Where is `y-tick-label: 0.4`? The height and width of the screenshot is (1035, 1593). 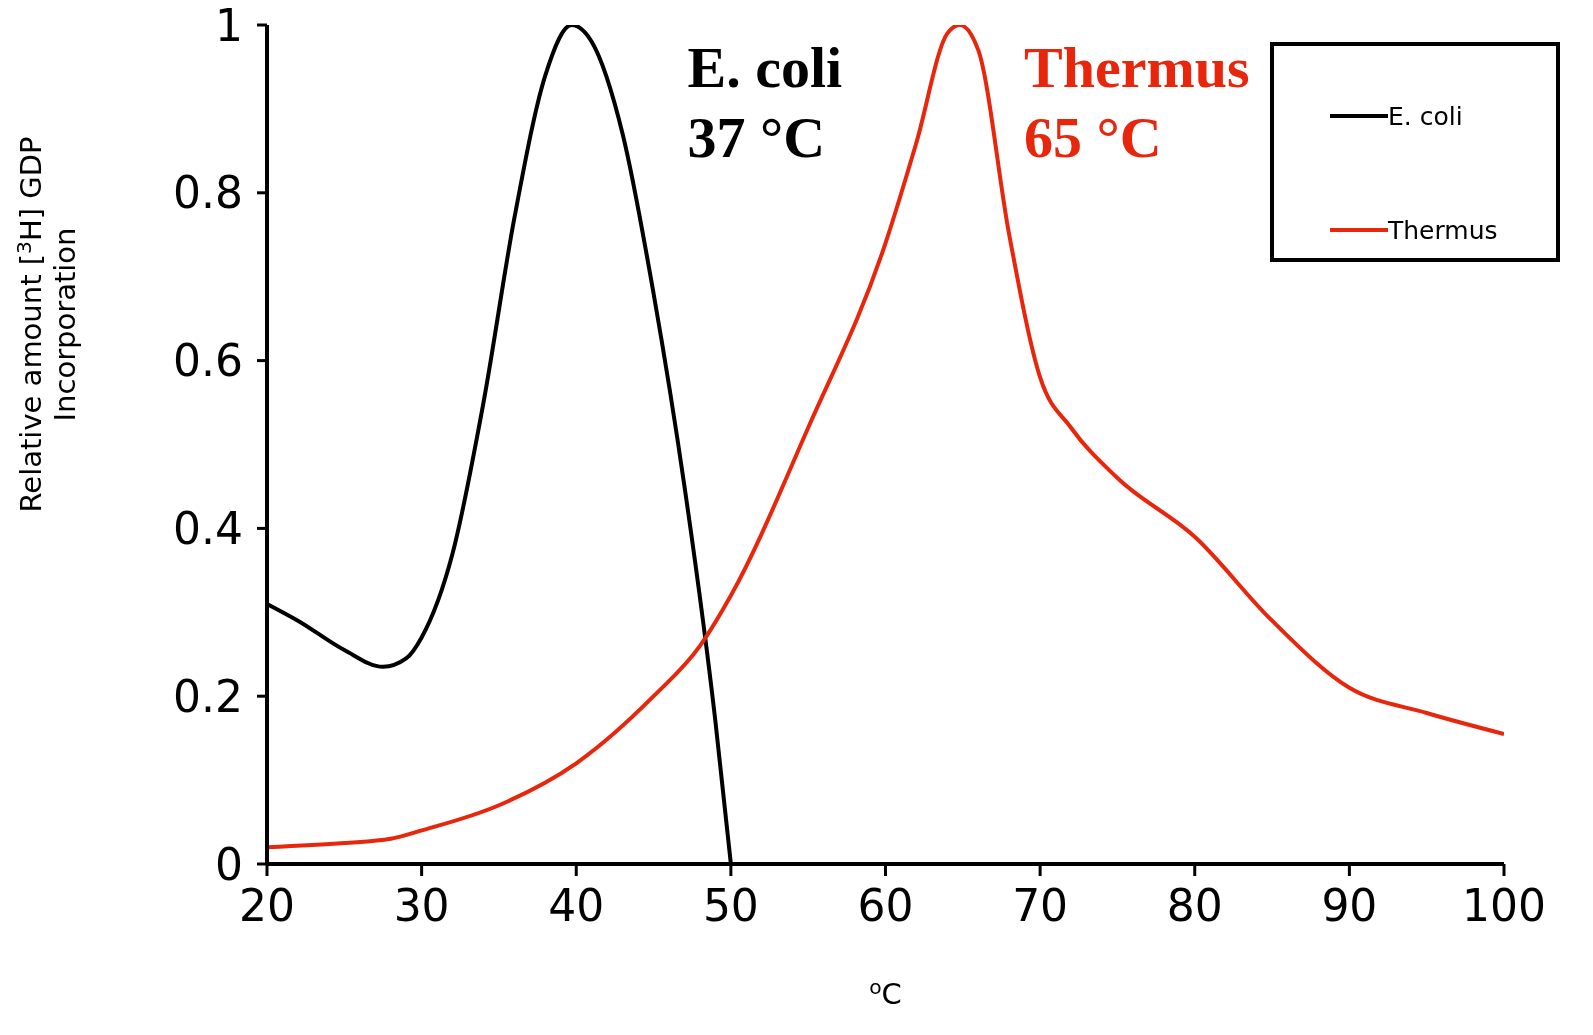
y-tick-label: 0.4 is located at coordinates (208, 529).